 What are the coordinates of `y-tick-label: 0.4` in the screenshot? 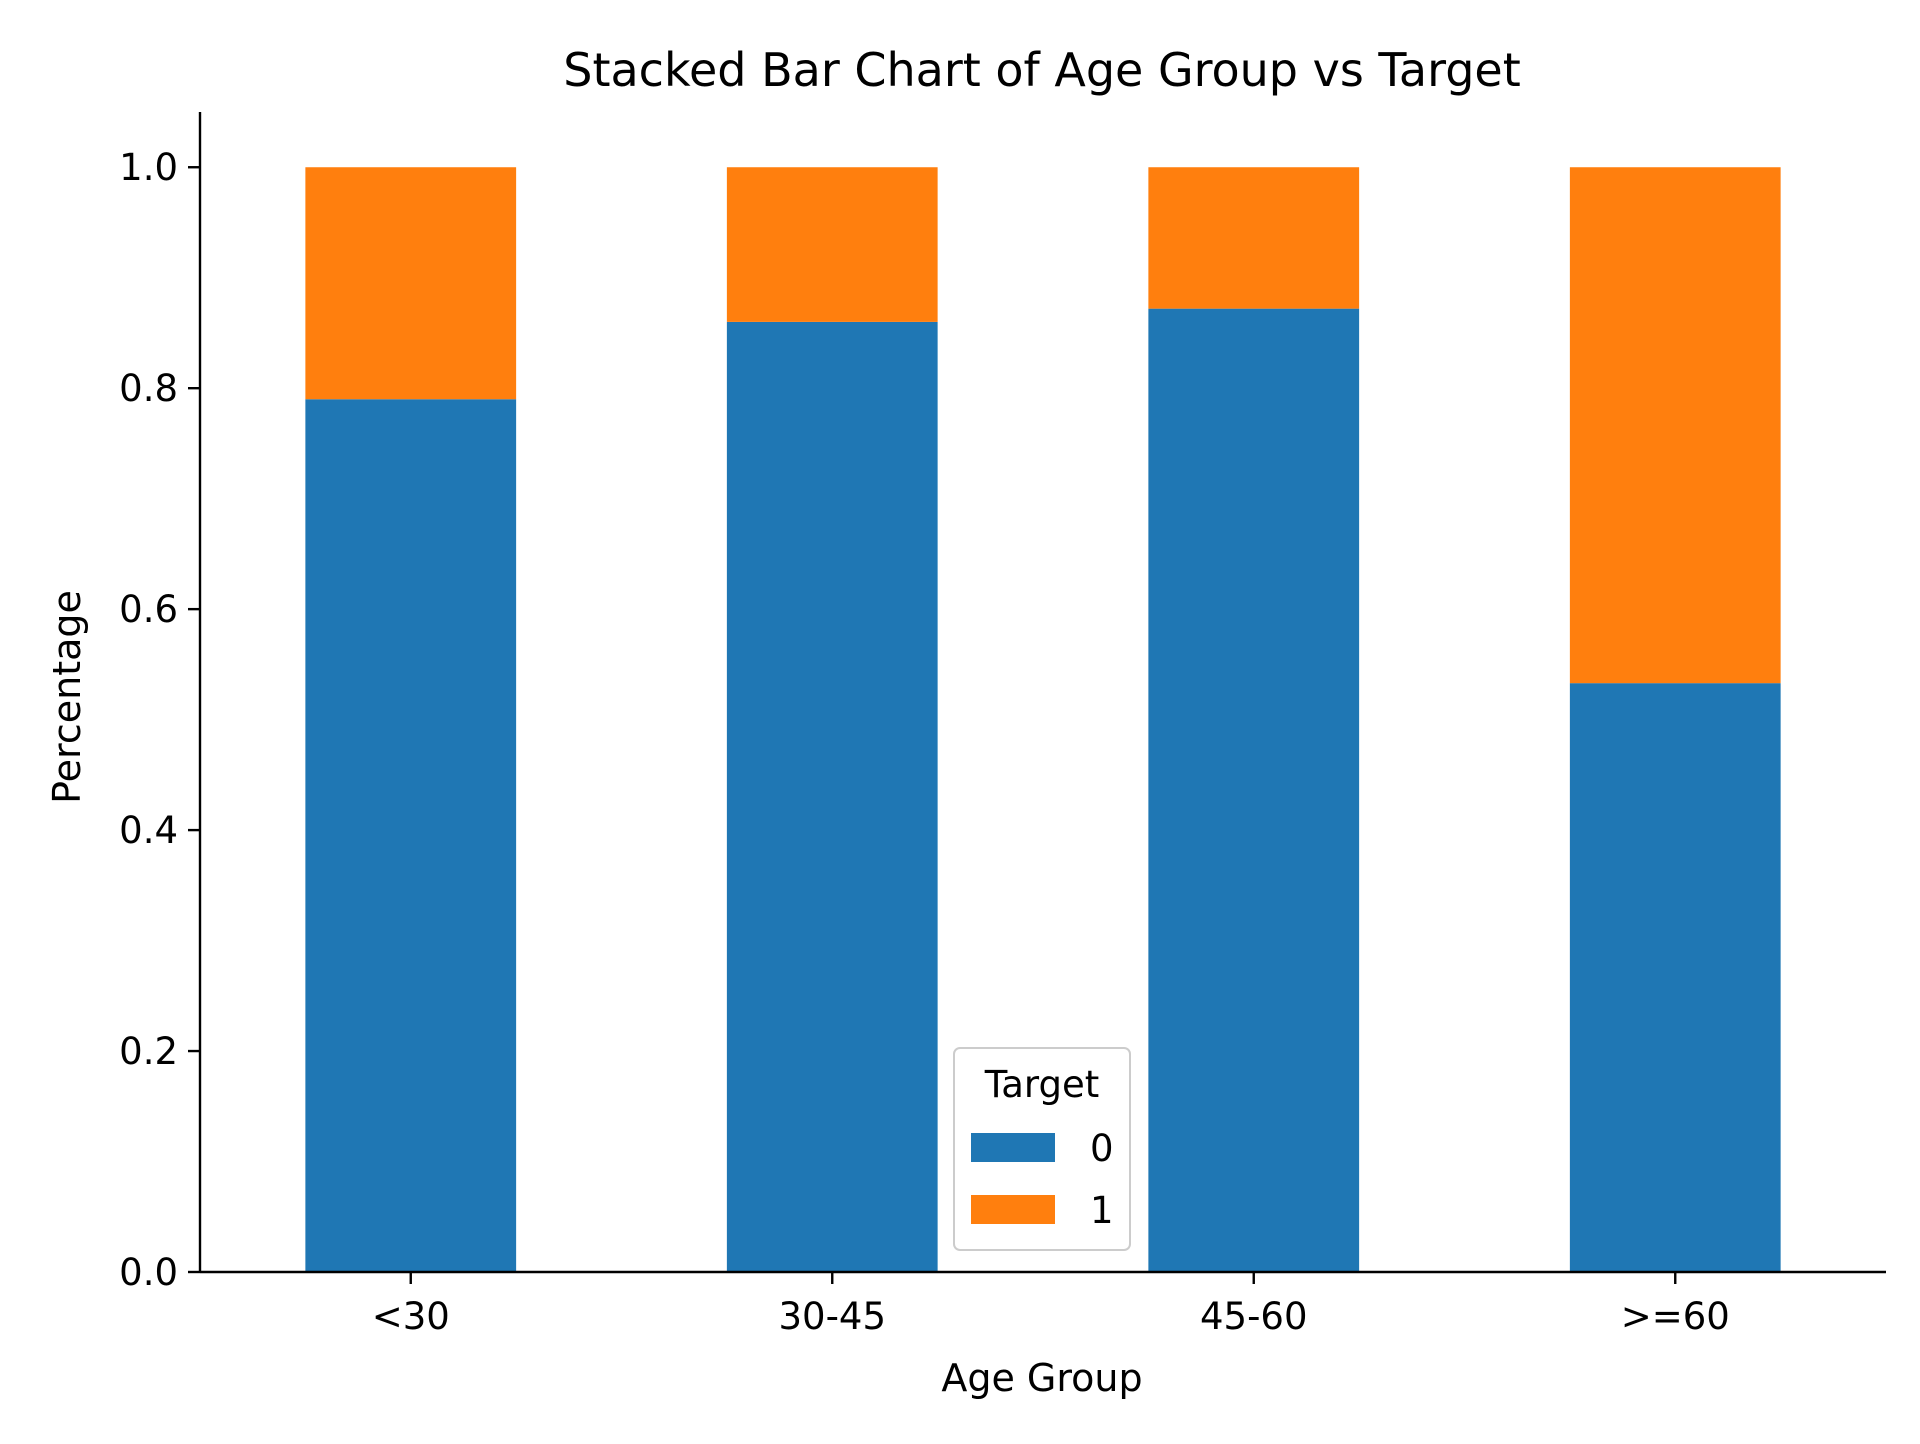 It's located at (148, 830).